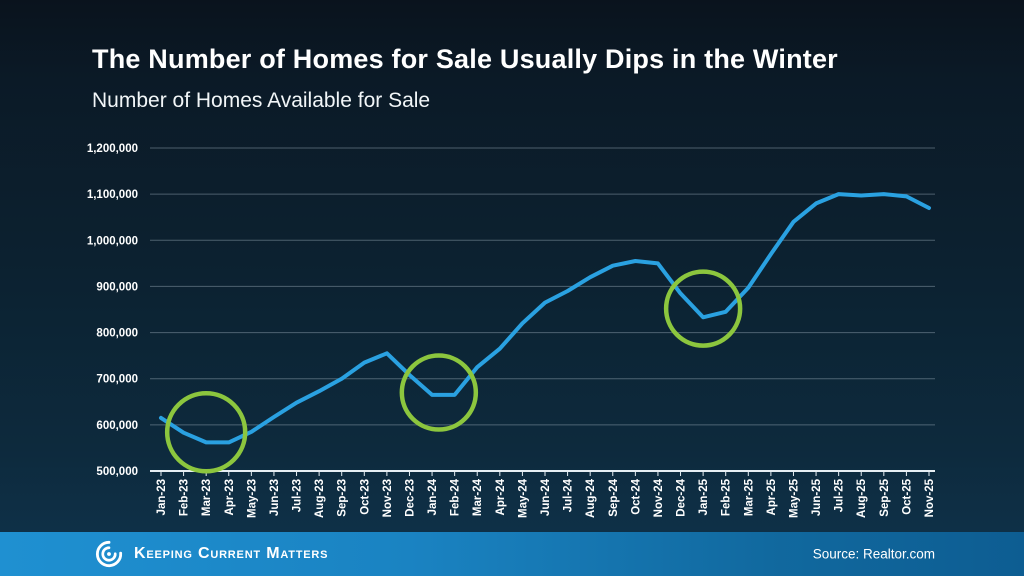  Describe the element at coordinates (117, 334) in the screenshot. I see `y-axis-tick-label: 800,000` at that location.